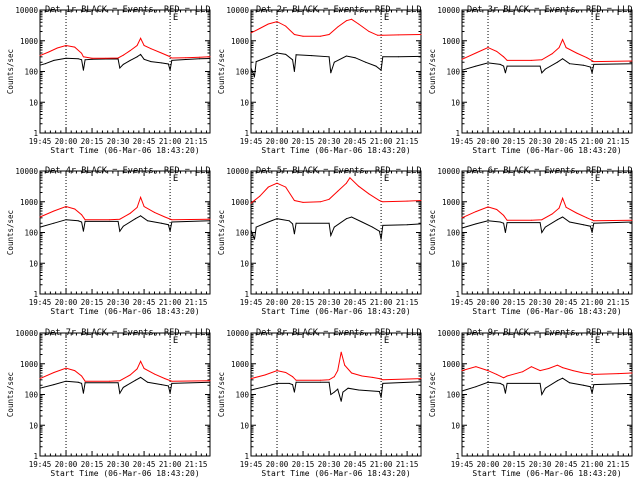 This screenshot has height=480, width=640. I want to click on y-tick-label: 100, so click(31, 233).